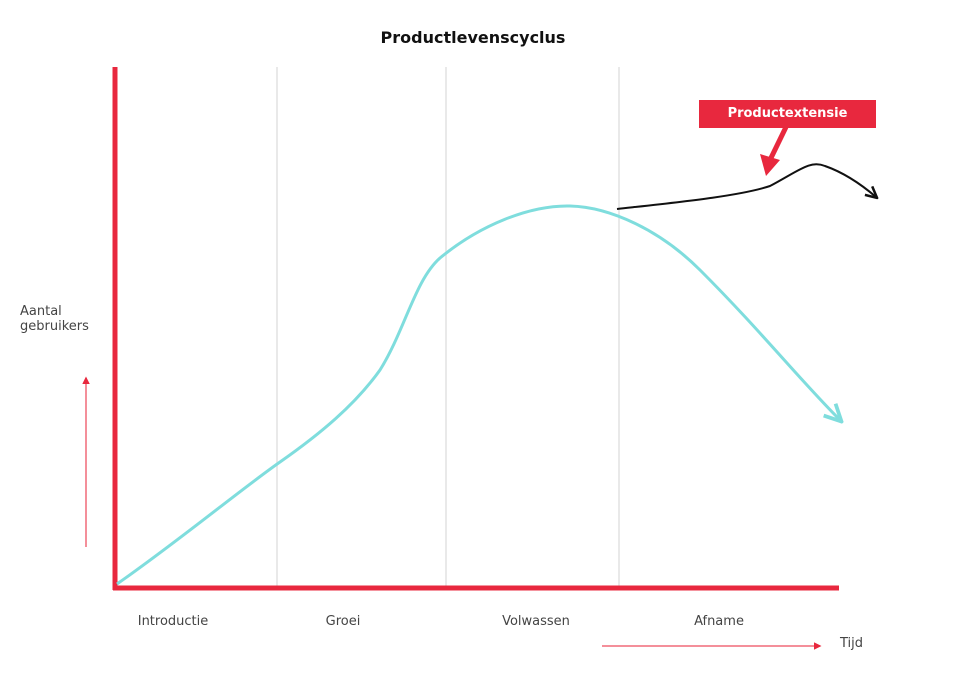 The height and width of the screenshot is (691, 960). I want to click on callout-arrow, so click(774, 150).